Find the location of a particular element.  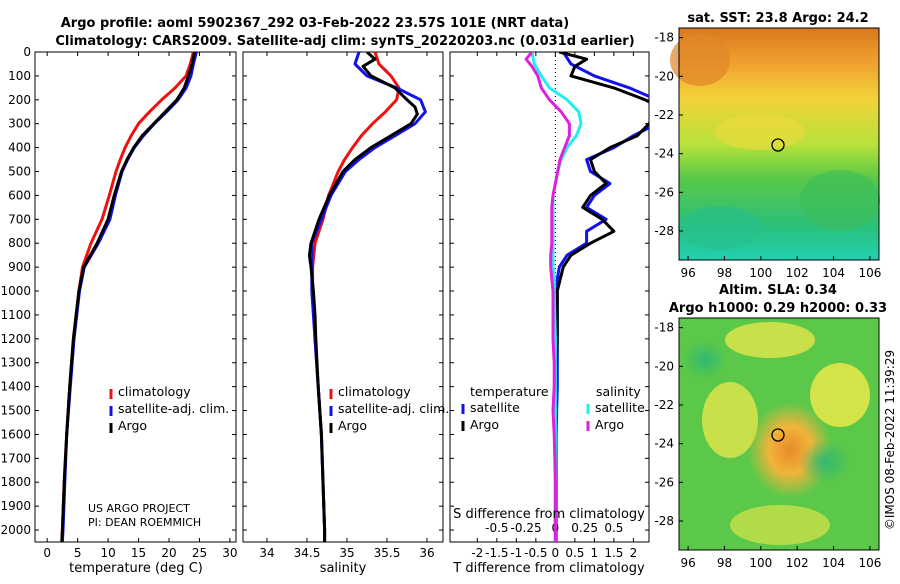

sla-patch-north is located at coordinates (770, 340).